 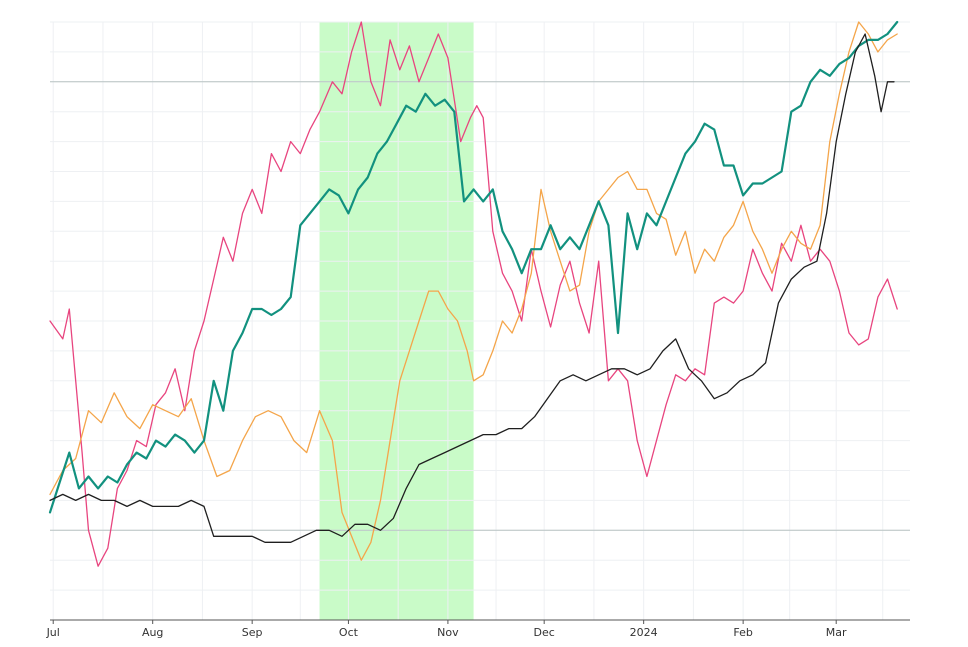 What do you see at coordinates (252, 632) in the screenshot?
I see `x-tick-label: Sep` at bounding box center [252, 632].